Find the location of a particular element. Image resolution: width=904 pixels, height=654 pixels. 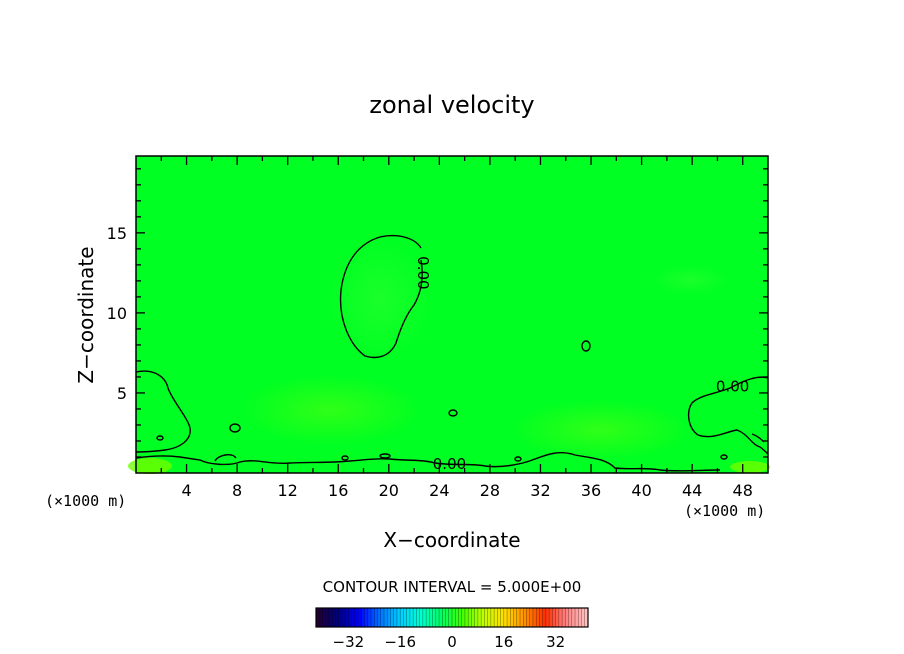

x-tick-label: 8 is located at coordinates (237, 490).